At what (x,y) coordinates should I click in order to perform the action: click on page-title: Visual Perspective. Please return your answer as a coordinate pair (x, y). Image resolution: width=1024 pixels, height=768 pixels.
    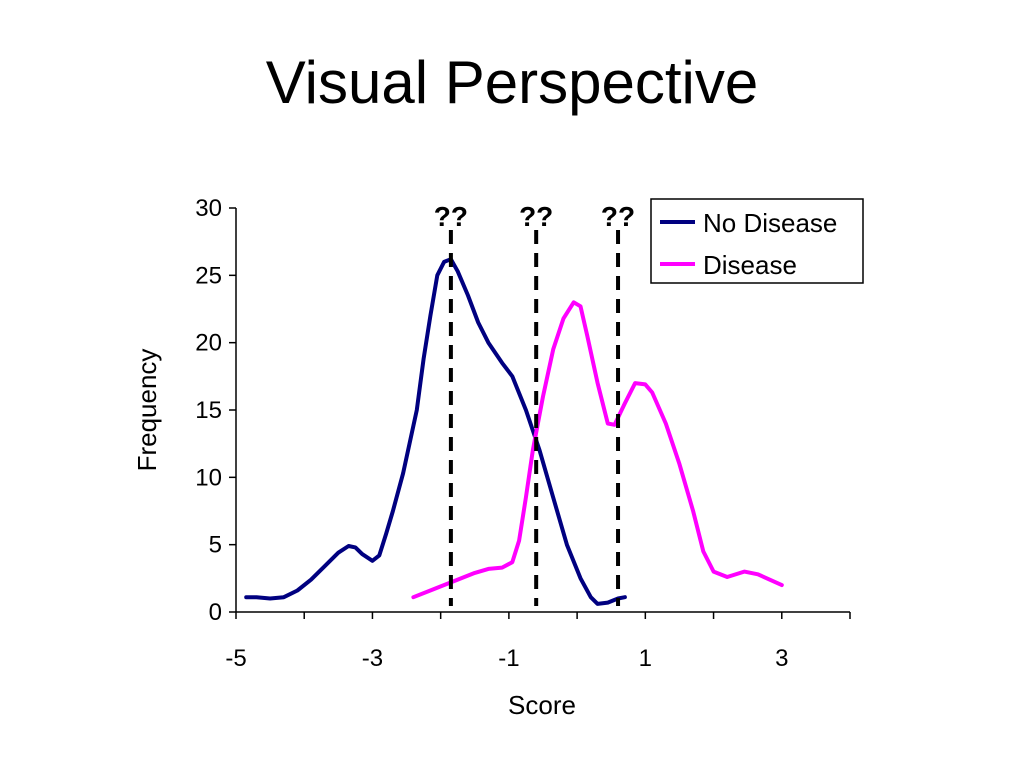
    Looking at the image, I should click on (512, 82).